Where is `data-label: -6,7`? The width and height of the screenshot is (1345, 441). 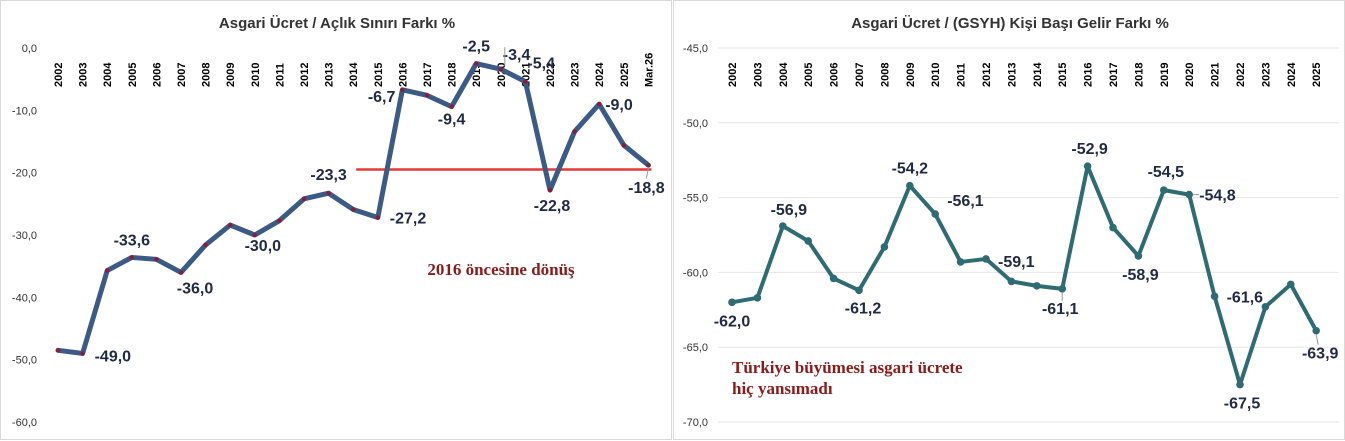
data-label: -6,7 is located at coordinates (382, 97).